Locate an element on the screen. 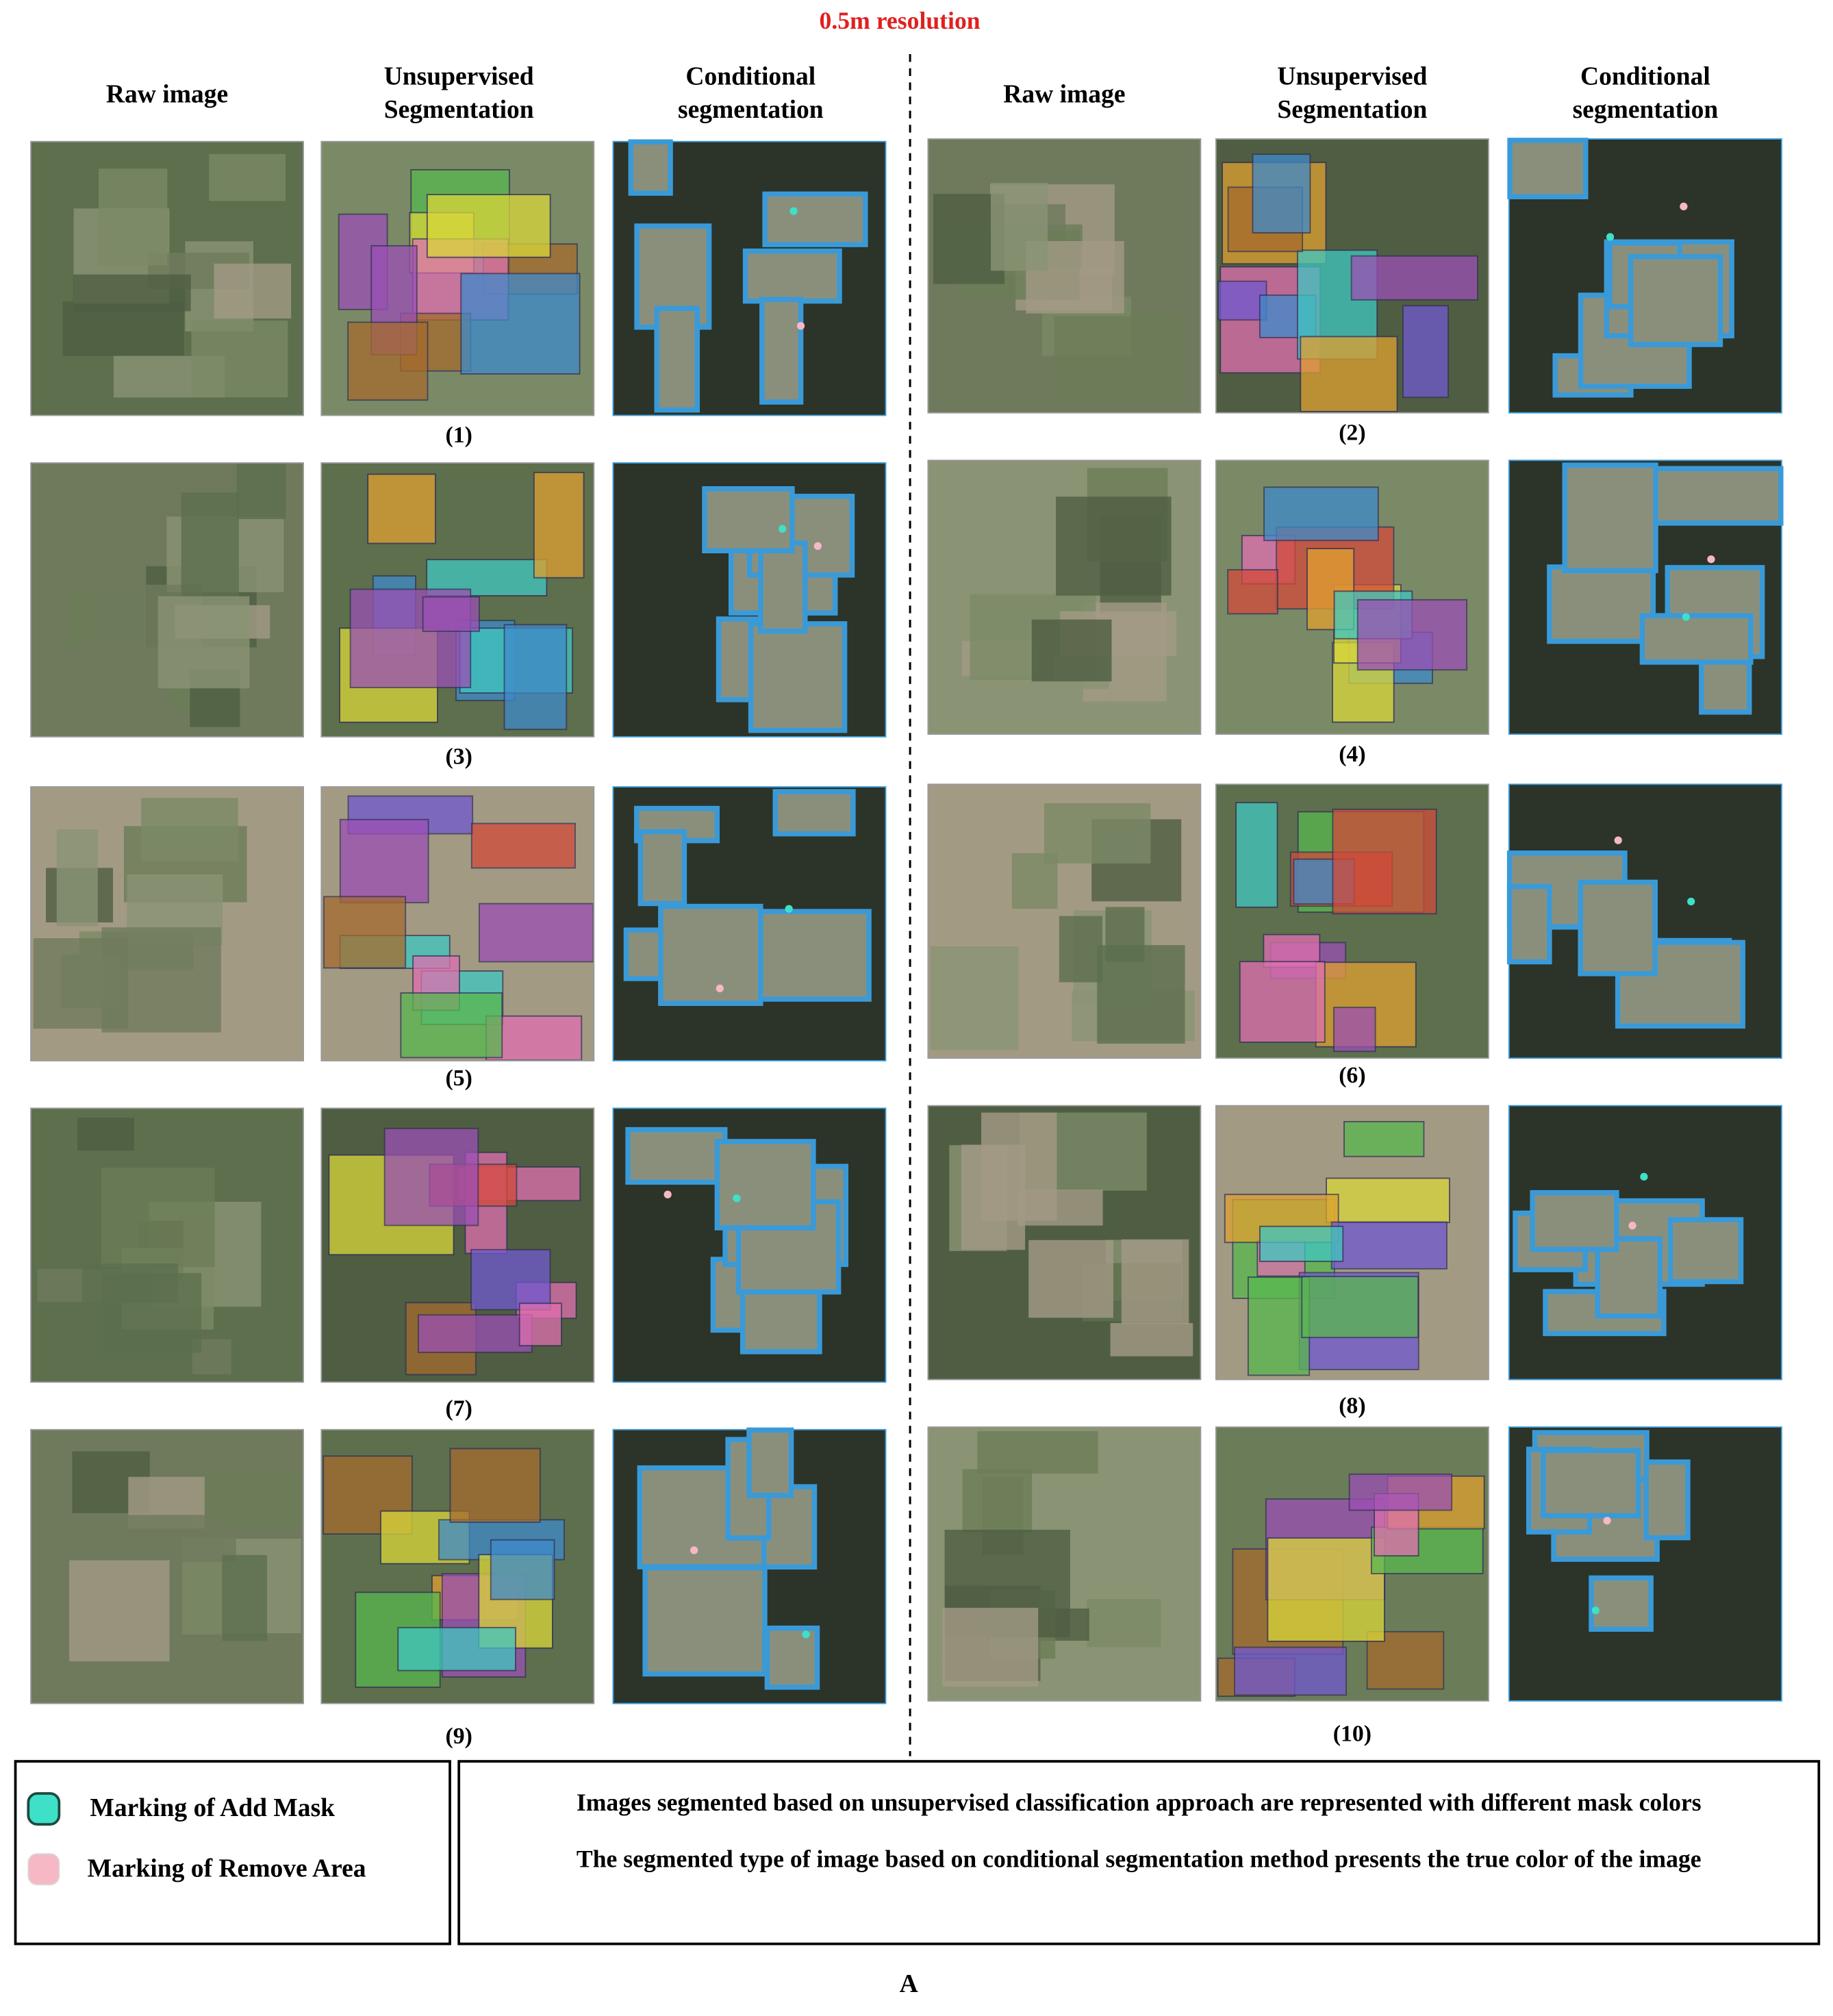 This screenshot has height=2016, width=1833. column-header: Raw image is located at coordinates (1064, 95).